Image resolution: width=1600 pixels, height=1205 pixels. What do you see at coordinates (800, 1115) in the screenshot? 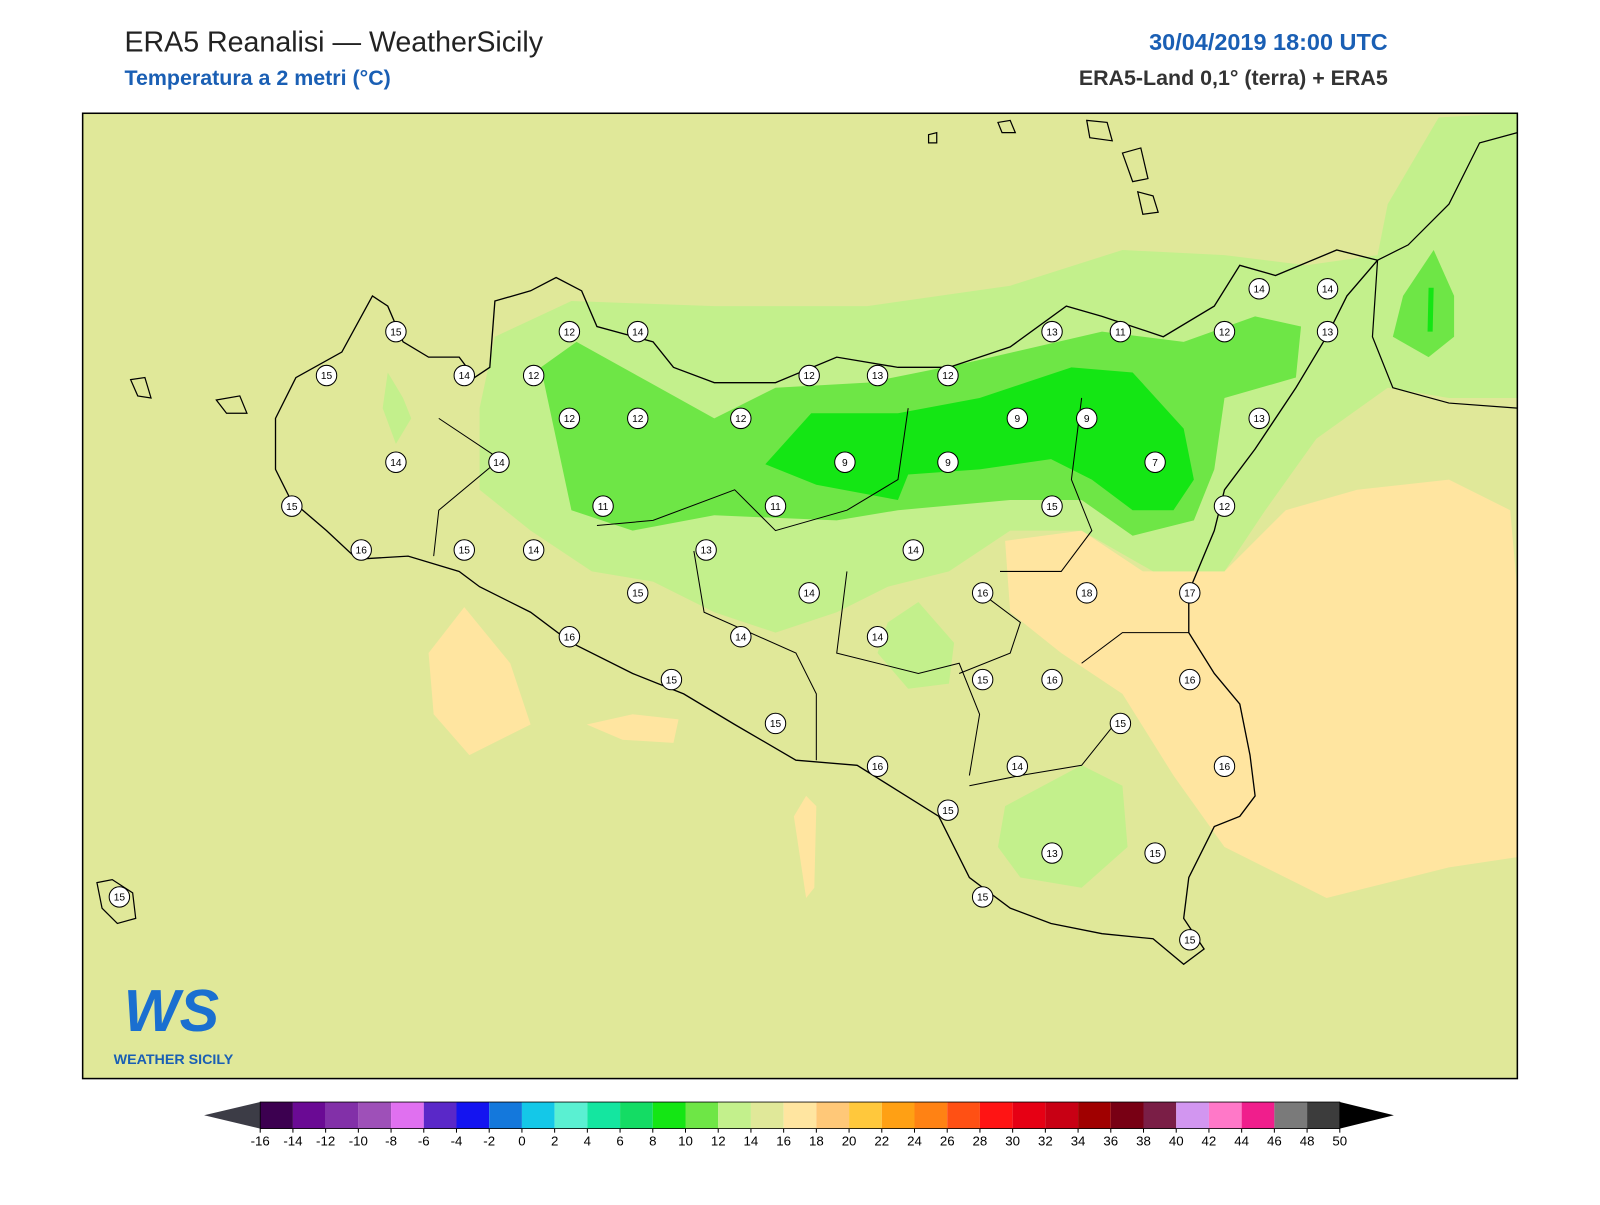
I see `colorbar-frame` at bounding box center [800, 1115].